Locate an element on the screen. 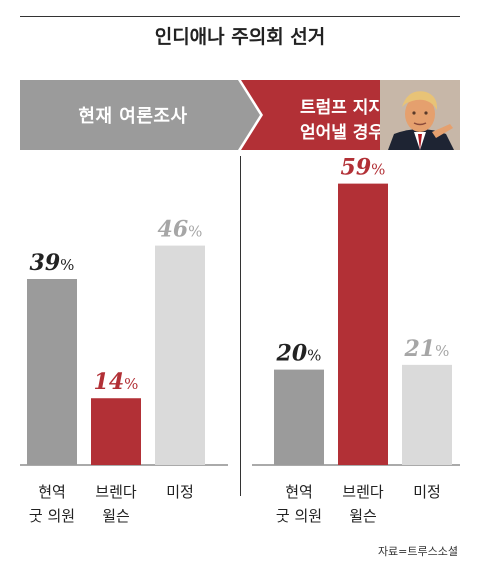 This screenshot has height=580, width=480. value-label-p2-3: 21% is located at coordinates (427, 349).